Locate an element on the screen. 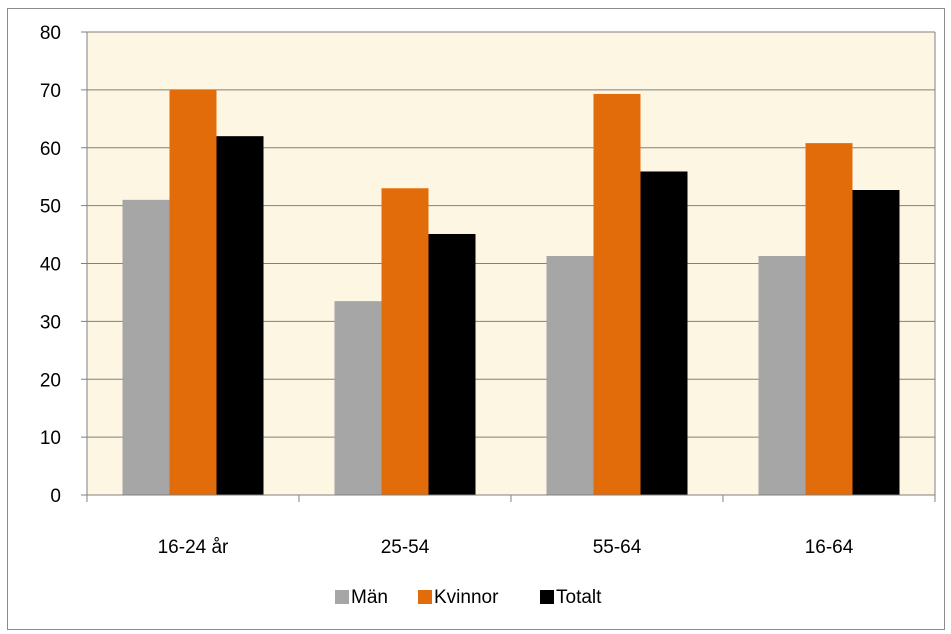 This screenshot has width=951, height=634. legend-swatch-män is located at coordinates (342, 597).